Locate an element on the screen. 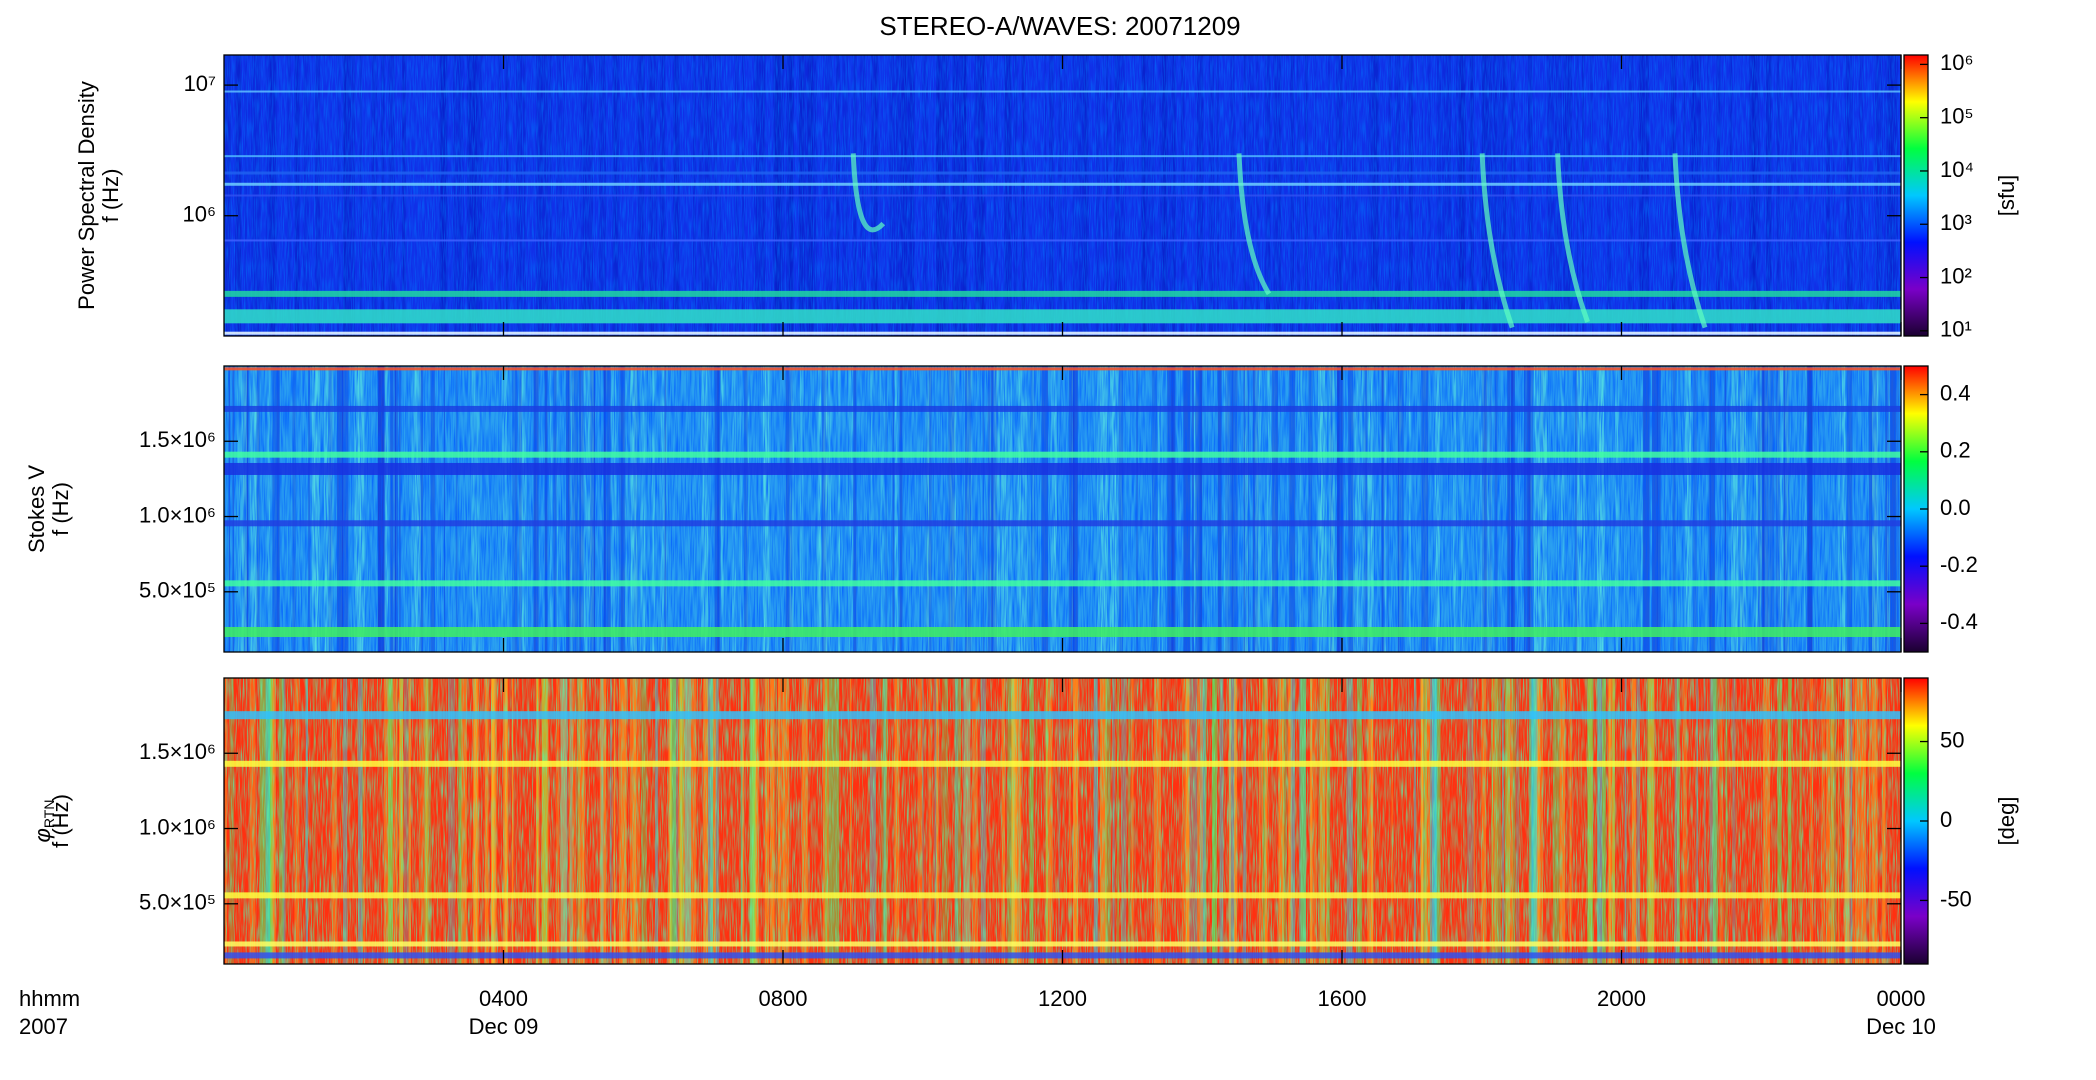 The height and width of the screenshot is (1080, 2096). y-axis-label: Power Spectral Density is located at coordinates (86, 195).